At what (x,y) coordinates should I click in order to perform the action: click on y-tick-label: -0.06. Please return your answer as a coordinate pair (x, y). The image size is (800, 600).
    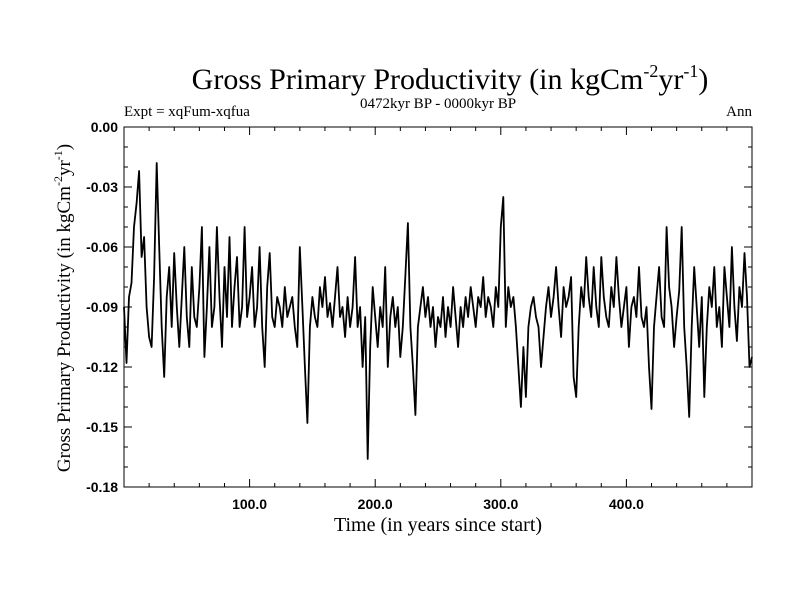
    Looking at the image, I should click on (102, 247).